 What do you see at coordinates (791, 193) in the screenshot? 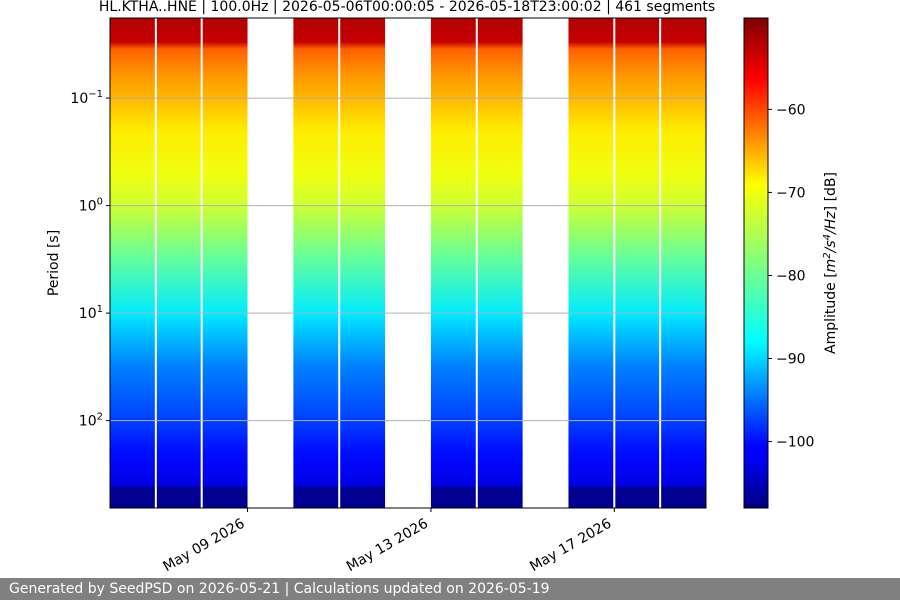
I see `colorbar-tick-label: −70` at bounding box center [791, 193].